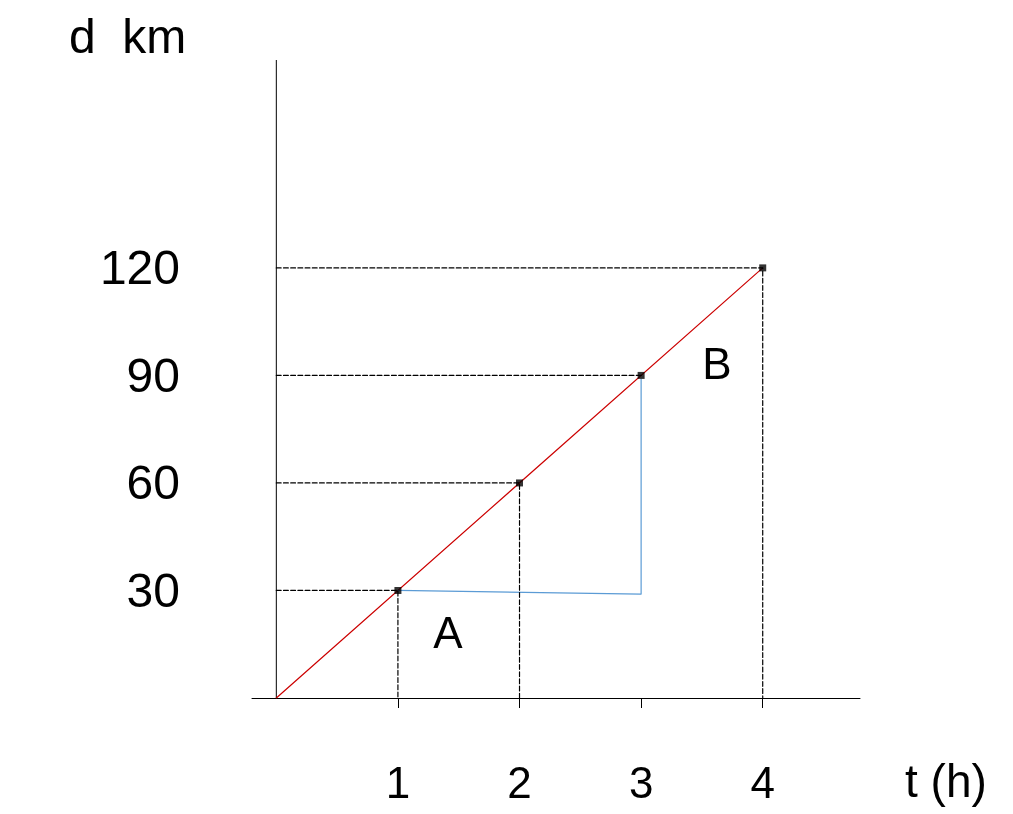  Describe the element at coordinates (717, 363) in the screenshot. I see `annotation: B` at that location.